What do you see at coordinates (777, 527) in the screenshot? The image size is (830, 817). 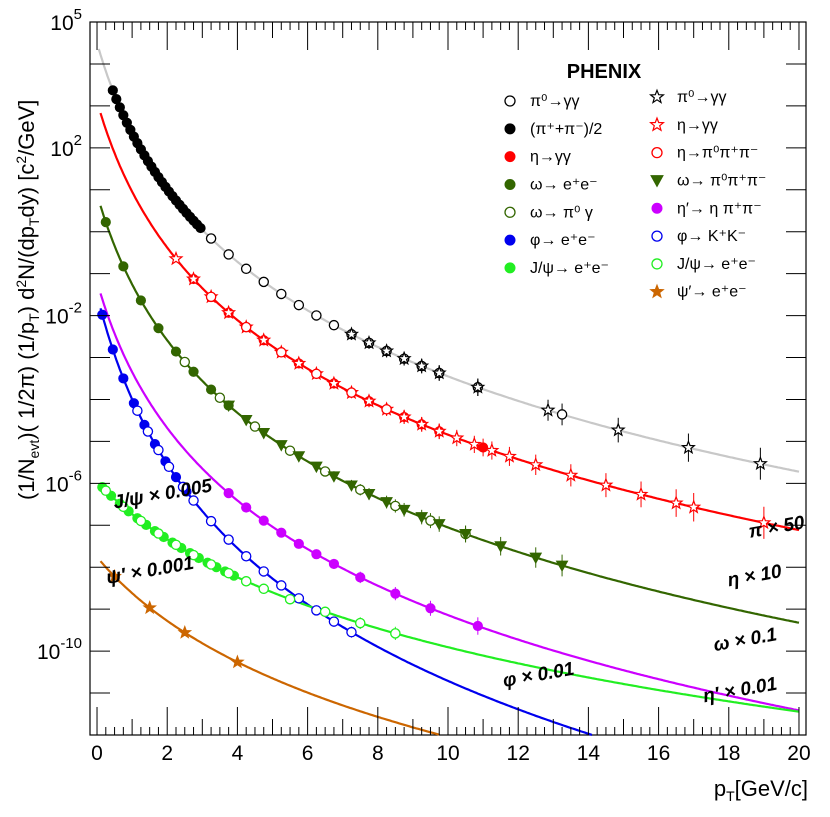 I see `scale-label-0: π × 50` at bounding box center [777, 527].